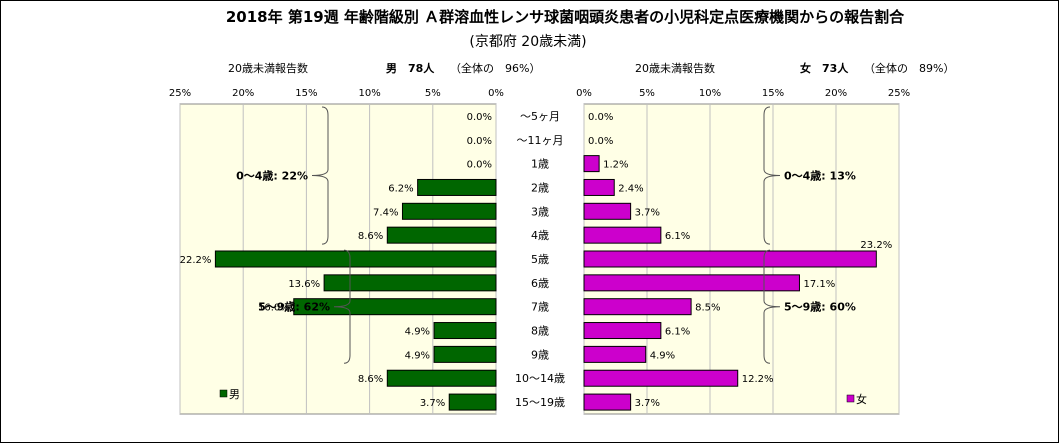  What do you see at coordinates (824, 68) in the screenshot?
I see `female-header-count: 女 73人` at bounding box center [824, 68].